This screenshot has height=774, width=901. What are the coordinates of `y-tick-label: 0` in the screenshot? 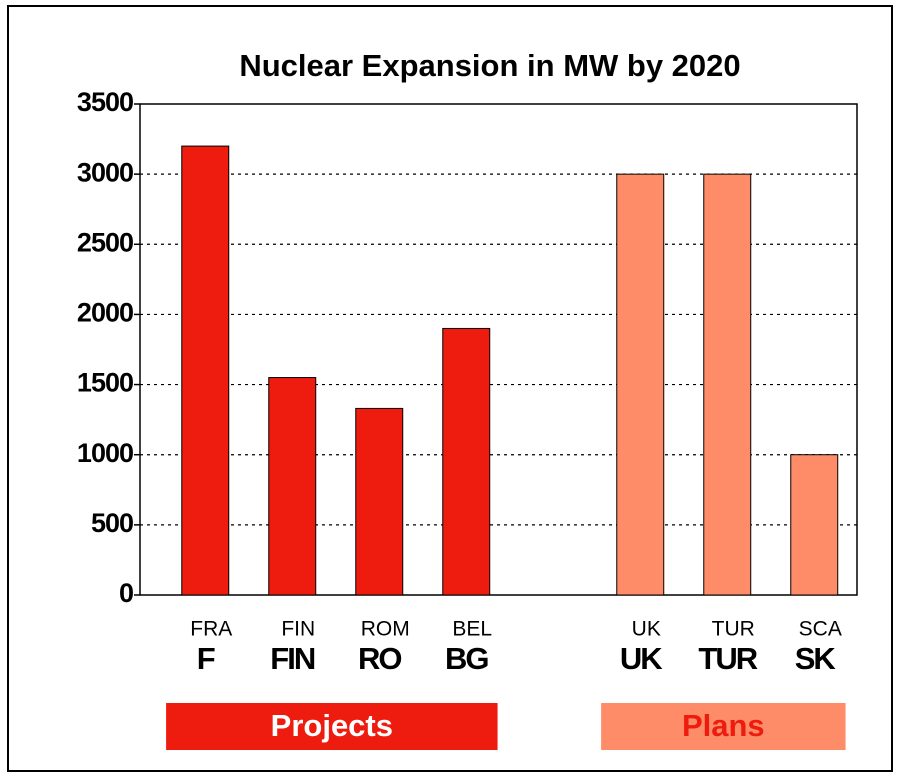 It's located at (126, 593).